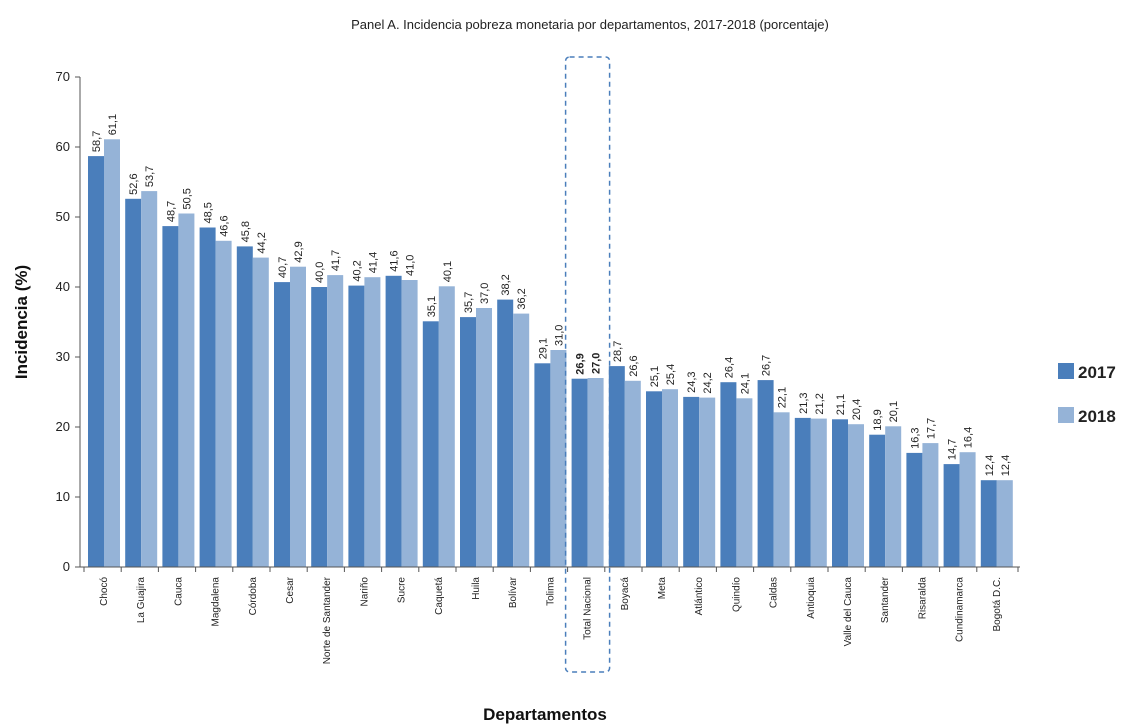 This screenshot has width=1130, height=726. I want to click on x-tick-label-risaralda: Risaralda, so click(922, 598).